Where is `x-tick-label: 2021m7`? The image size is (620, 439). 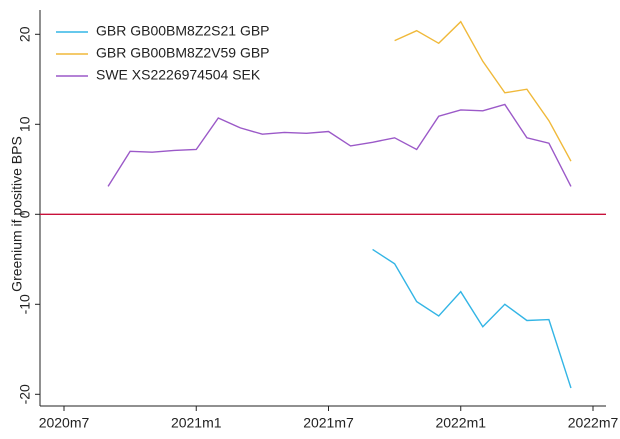
x-tick-label: 2021m7 is located at coordinates (328, 423).